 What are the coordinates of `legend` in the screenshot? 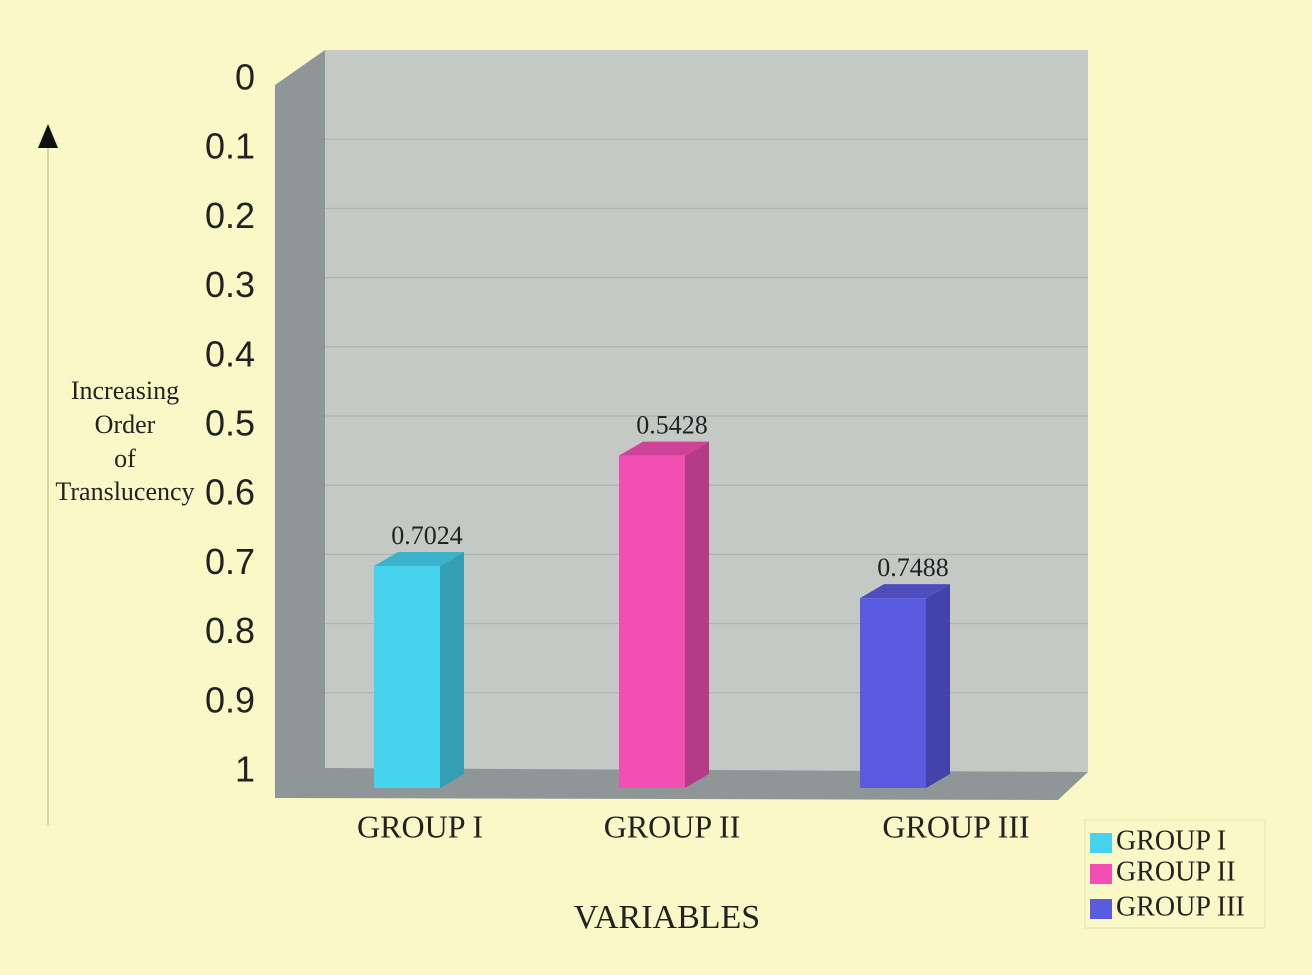 It's located at (1175, 874).